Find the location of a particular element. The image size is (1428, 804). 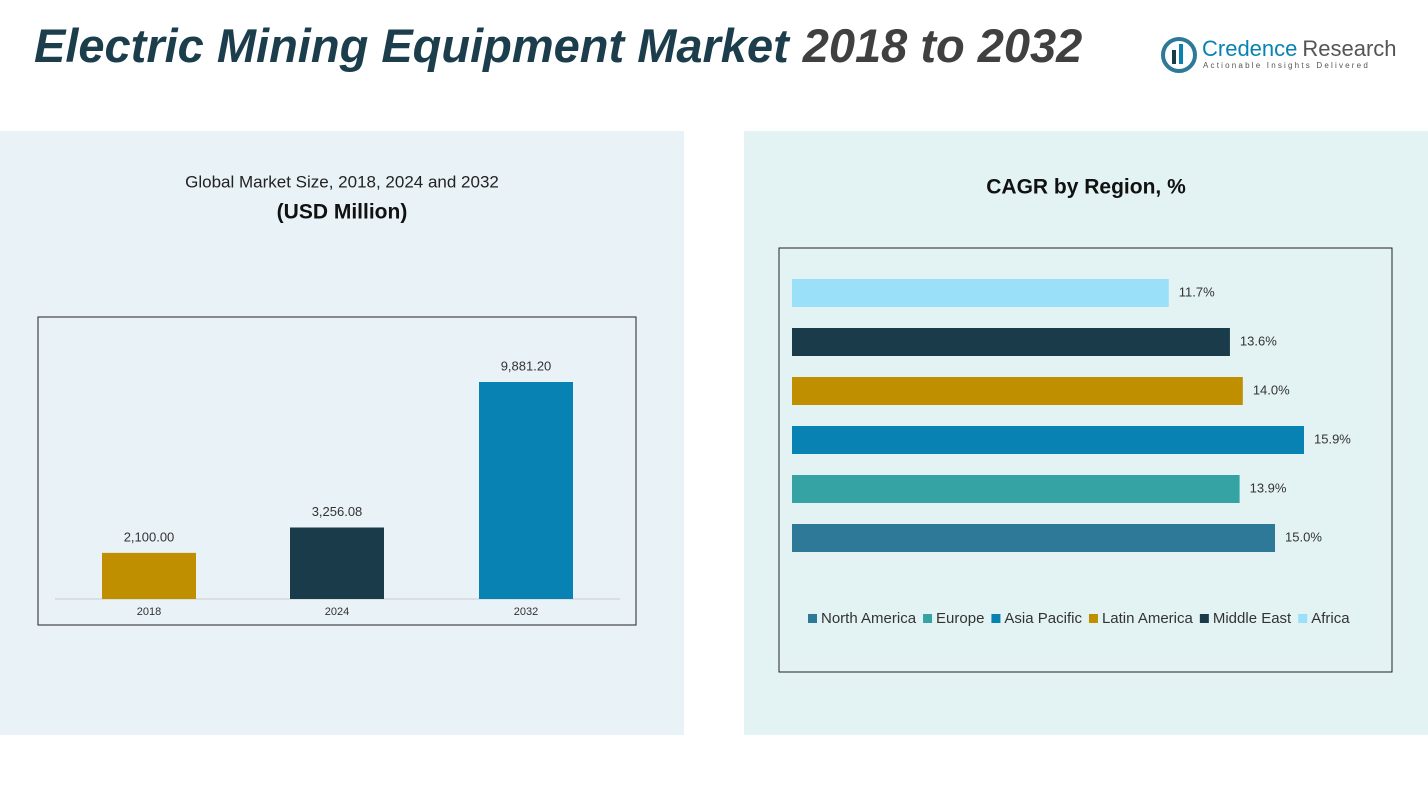

legend-label: Asia Pacific is located at coordinates (1043, 618).